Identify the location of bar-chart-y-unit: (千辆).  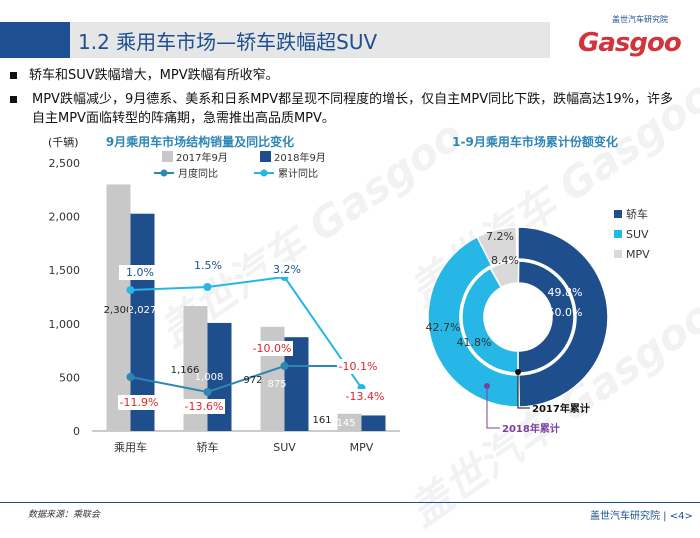
(63, 142).